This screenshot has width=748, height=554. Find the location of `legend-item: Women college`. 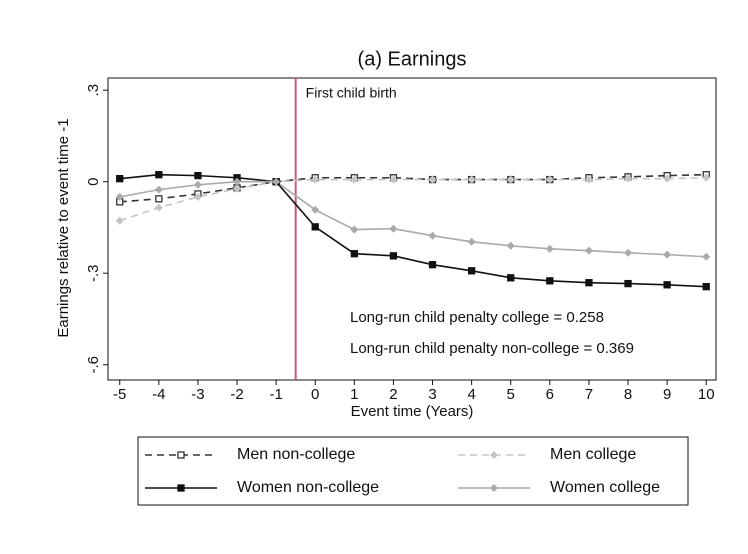

legend-item: Women college is located at coordinates (559, 487).